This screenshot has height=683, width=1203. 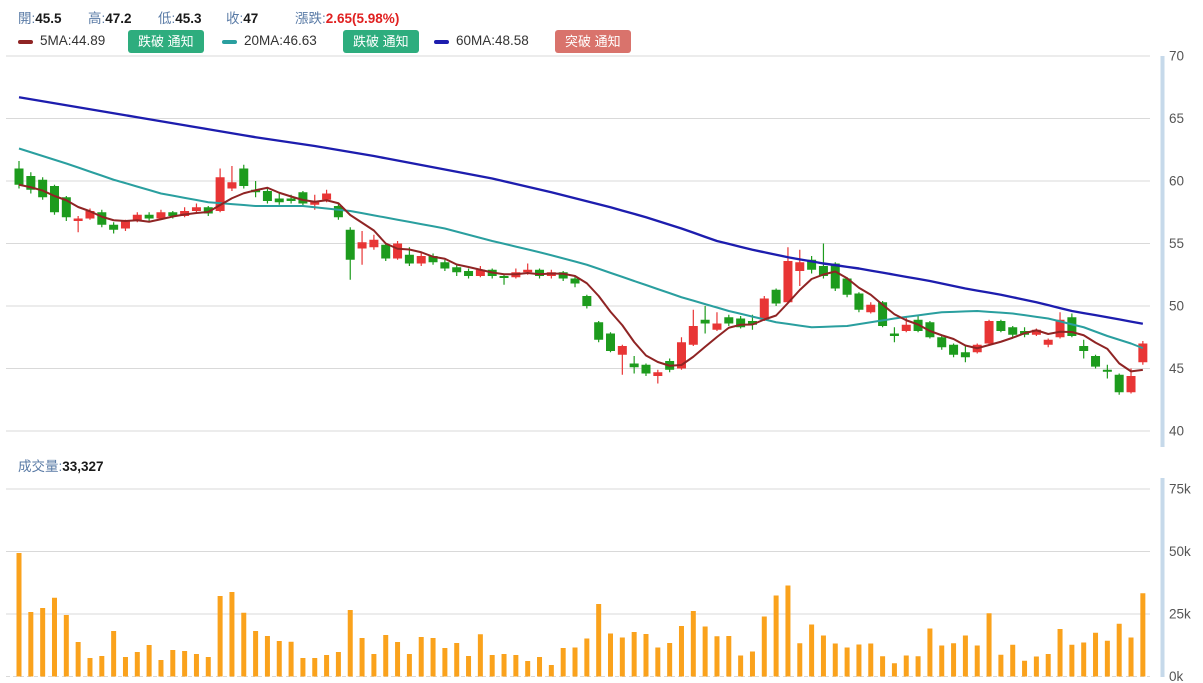 I want to click on svg-text: 75k, so click(x=1180, y=489).